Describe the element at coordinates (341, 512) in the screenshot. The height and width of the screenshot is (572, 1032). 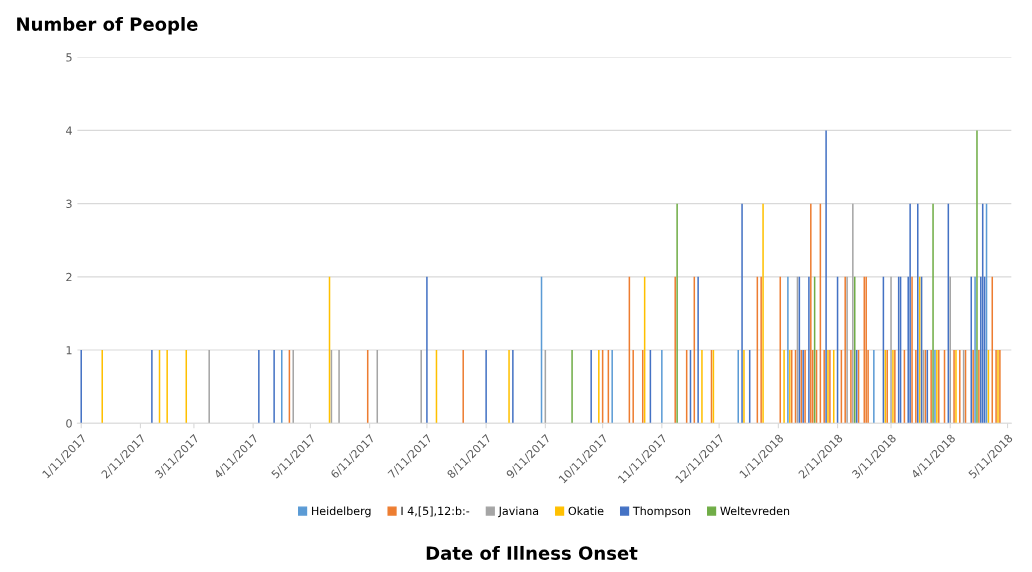
I see `legend-label: Heidelberg` at that location.